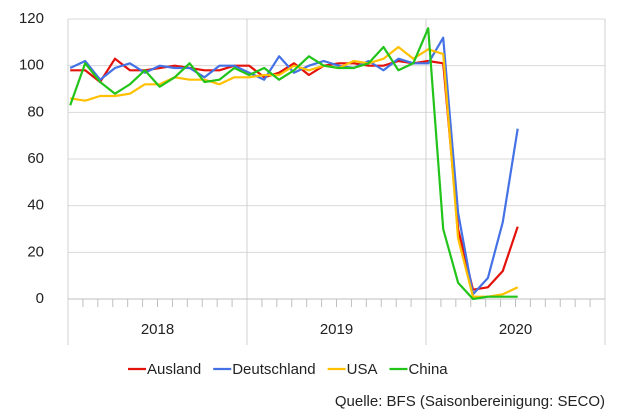 The width and height of the screenshot is (620, 417). Describe the element at coordinates (157, 329) in the screenshot. I see `year-label: 2018` at that location.